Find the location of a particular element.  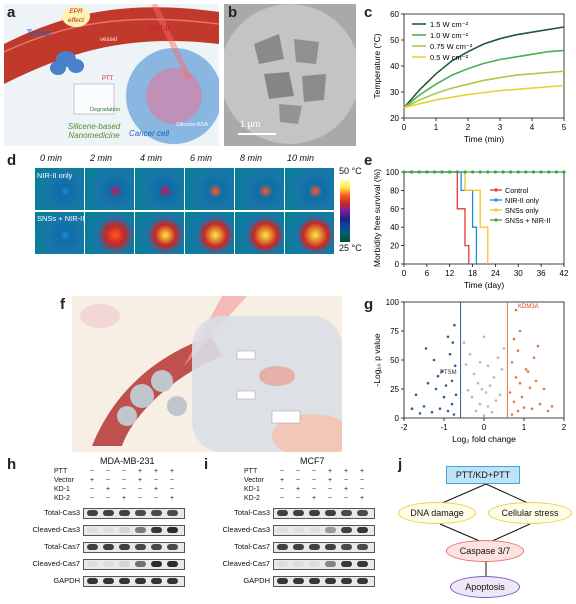

x-tick-label: 6 is located at coordinates (427, 273).